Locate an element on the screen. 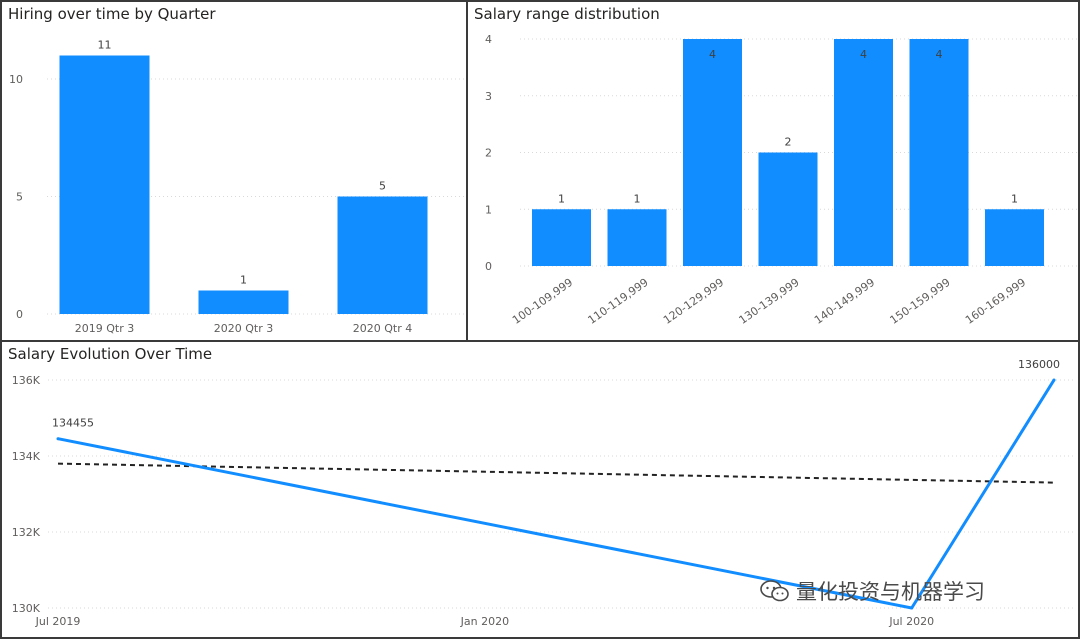 This screenshot has width=1080, height=639. wechat-icon is located at coordinates (774, 591).